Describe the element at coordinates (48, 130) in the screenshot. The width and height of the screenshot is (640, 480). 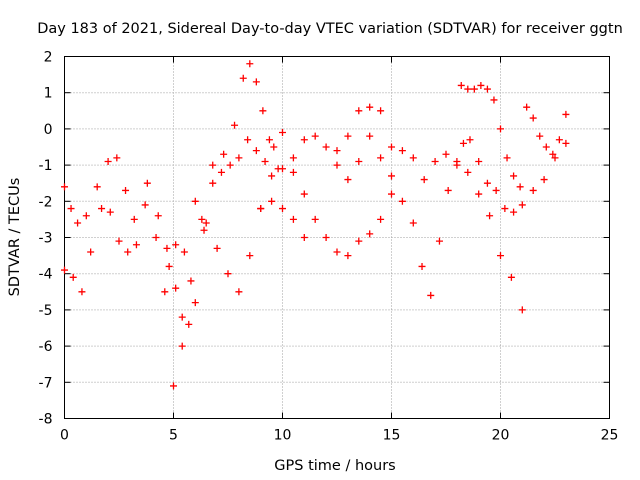
I see `y-tick-label: 0` at that location.